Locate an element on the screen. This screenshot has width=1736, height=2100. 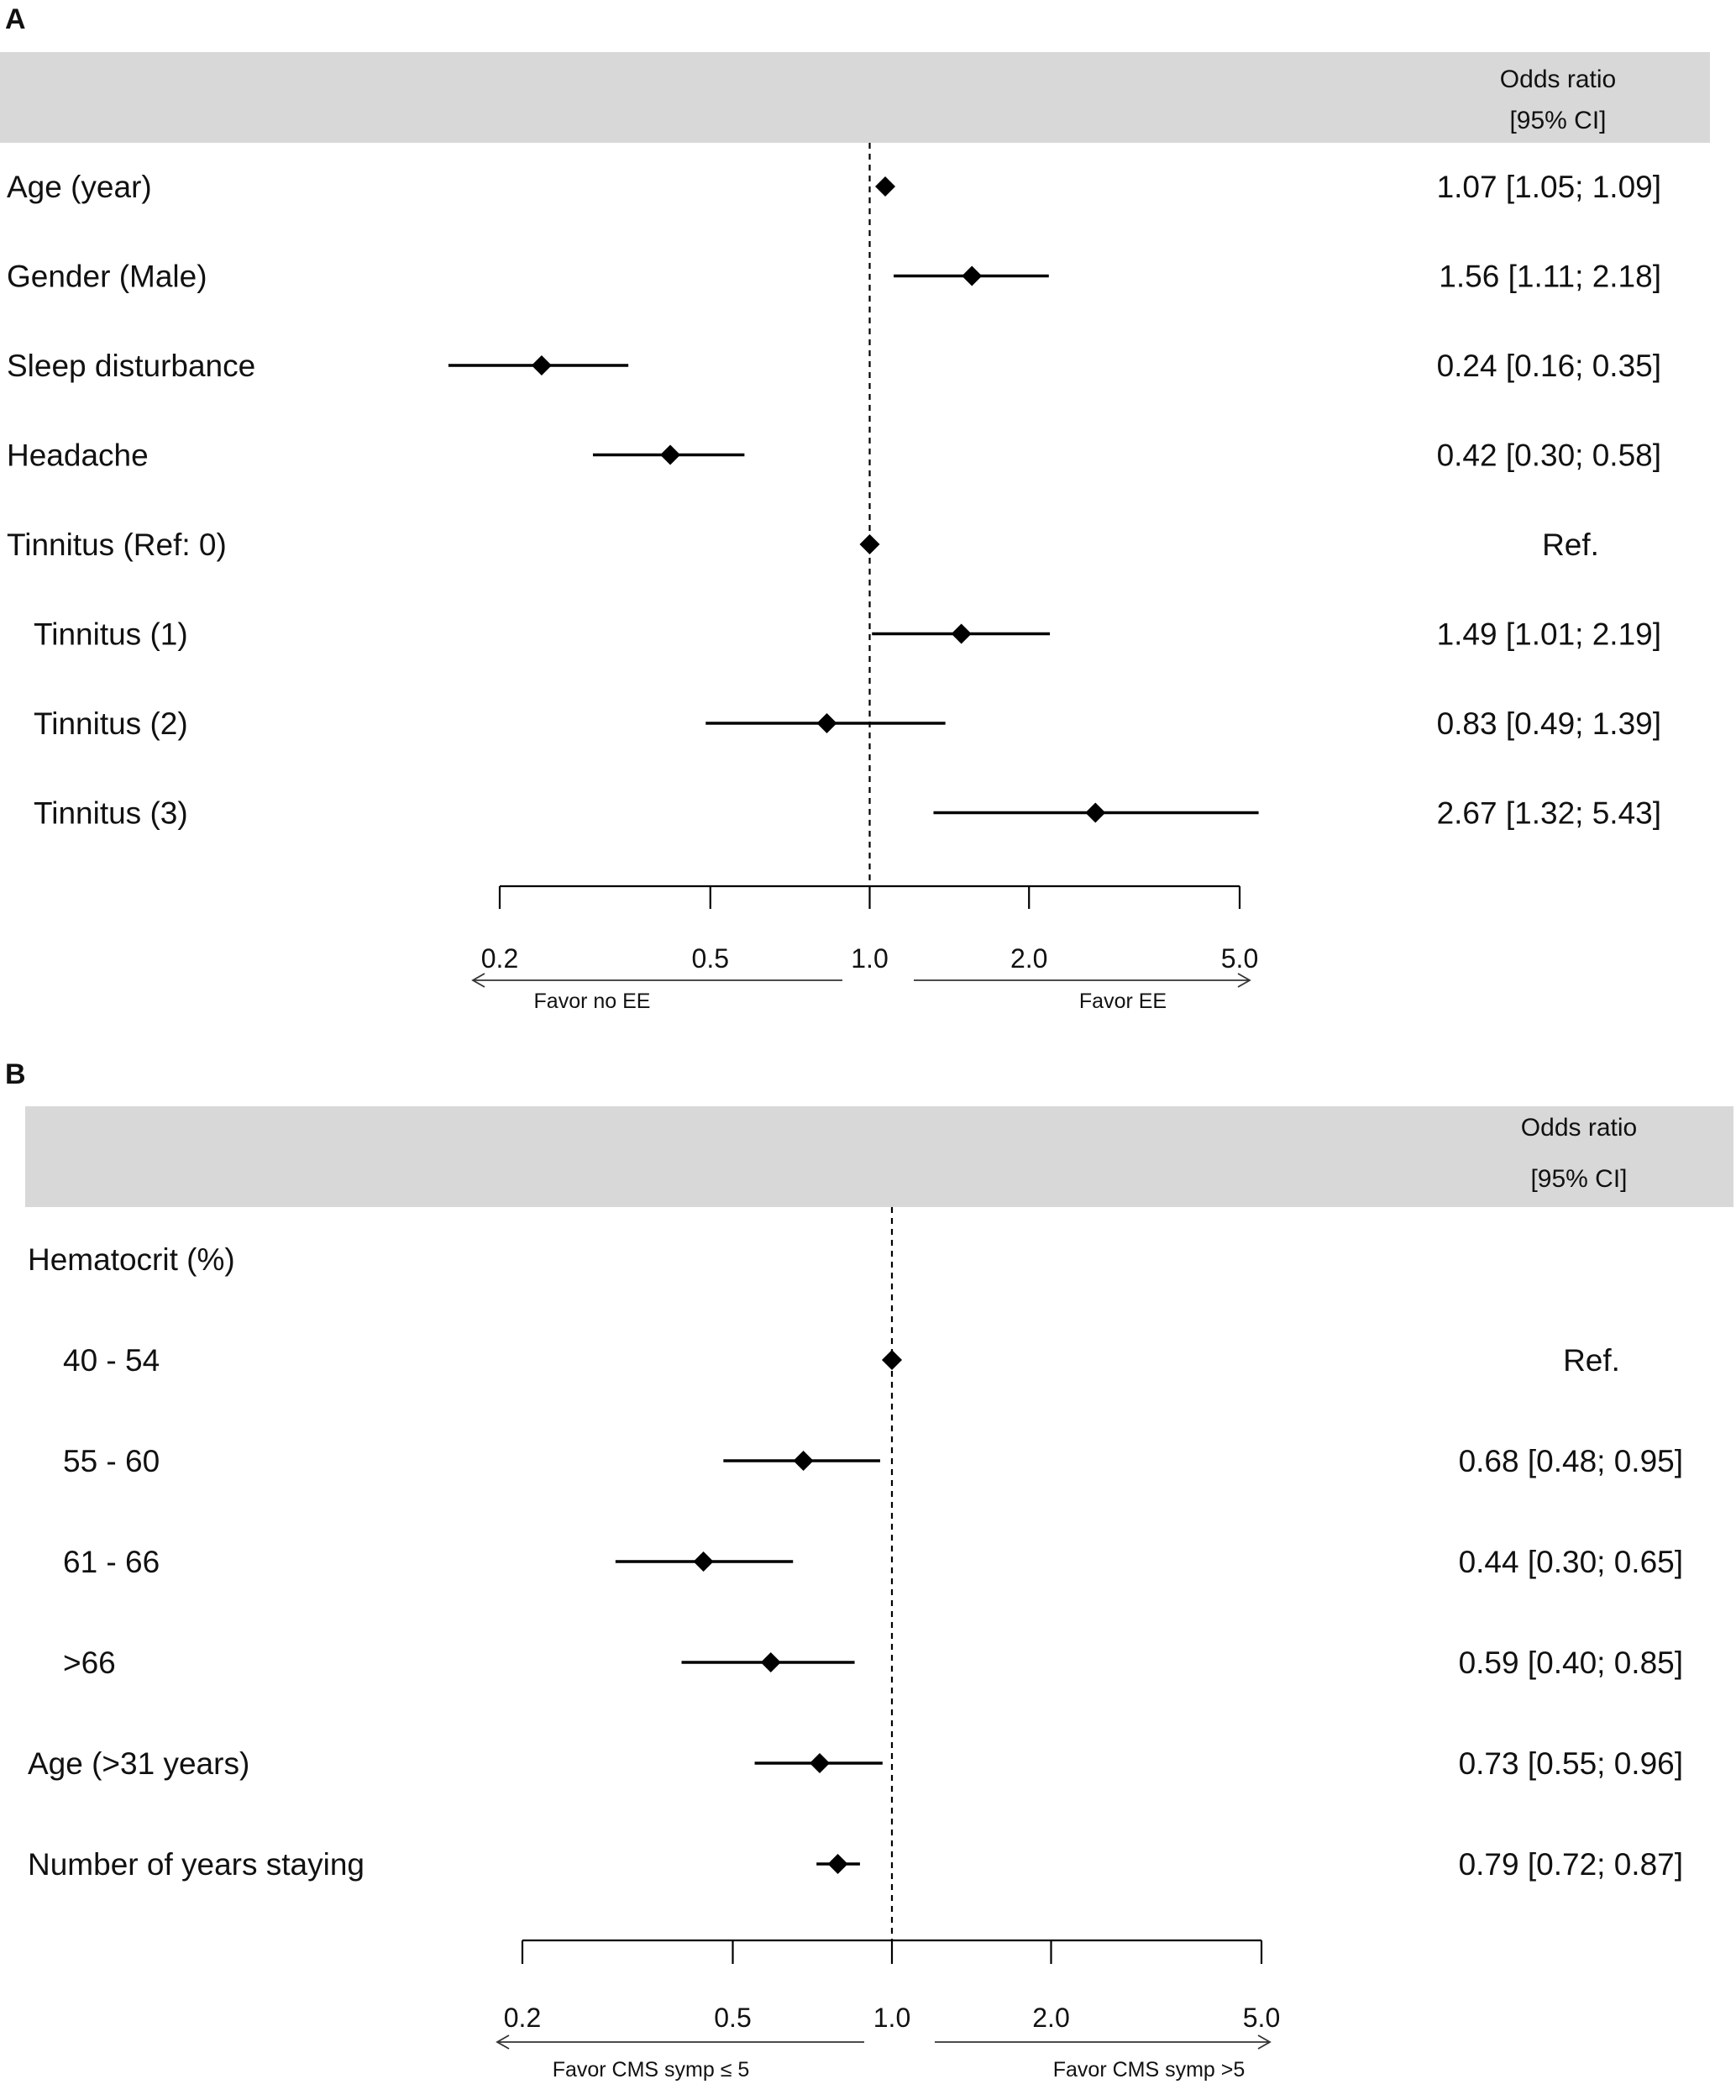
odds-ratio-value: 1.07 [1.05; 1.09] is located at coordinates (1549, 187).